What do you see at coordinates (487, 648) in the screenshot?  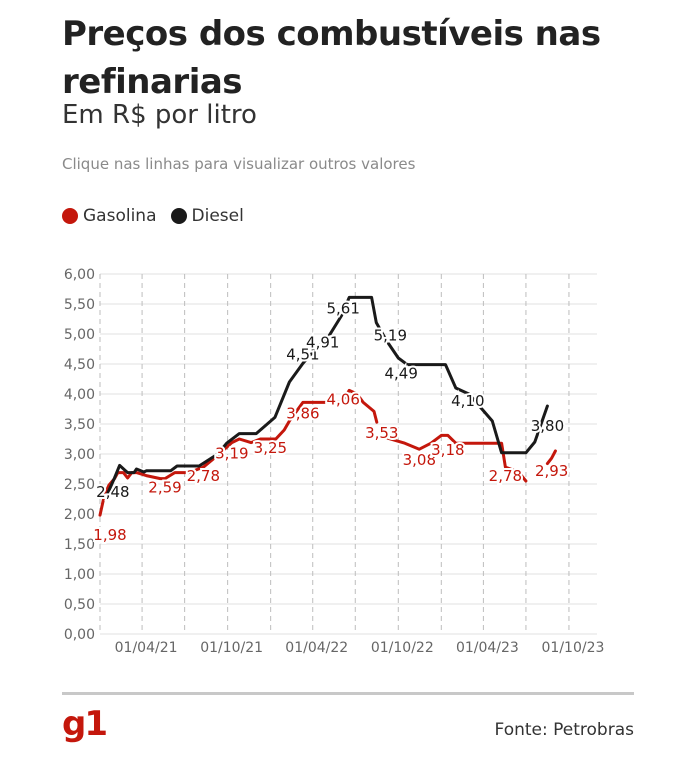 I see `x-tick-label: 01/04/23` at bounding box center [487, 648].